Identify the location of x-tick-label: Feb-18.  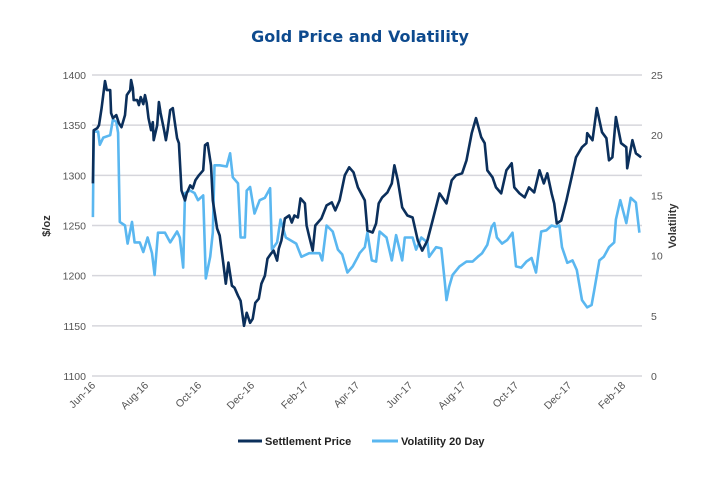
(612, 396).